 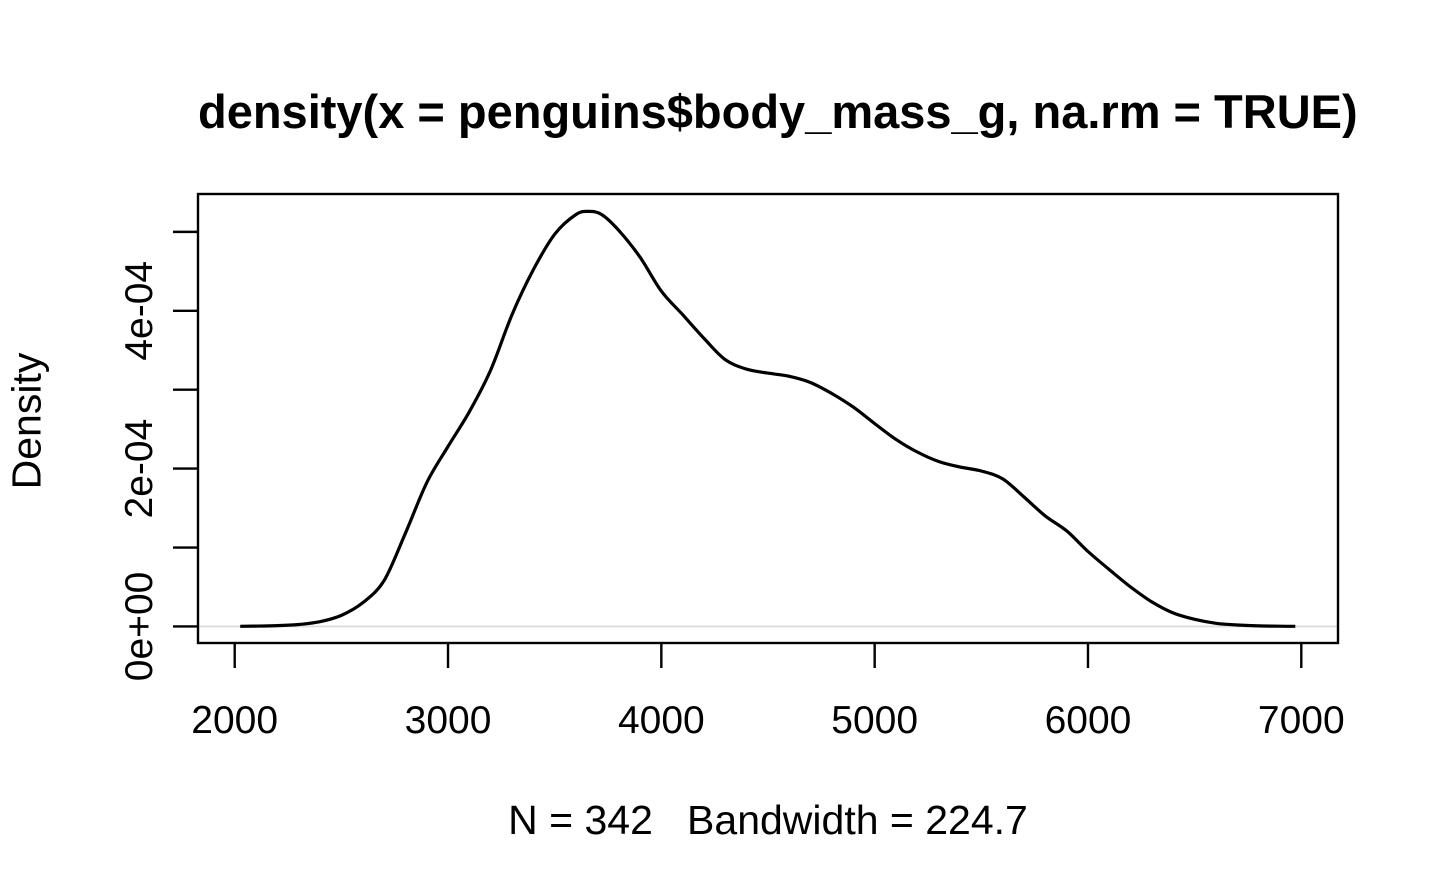 I want to click on x-axis-tick-label: 5000, so click(x=874, y=720).